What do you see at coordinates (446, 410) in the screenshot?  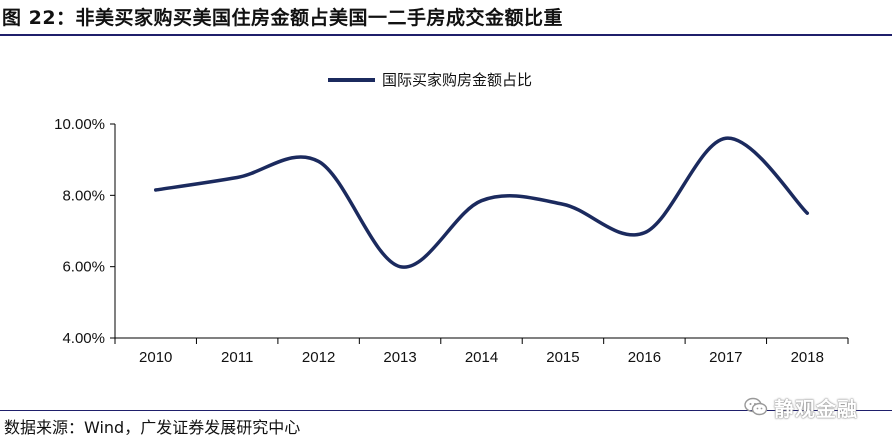 I see `source-rule` at bounding box center [446, 410].